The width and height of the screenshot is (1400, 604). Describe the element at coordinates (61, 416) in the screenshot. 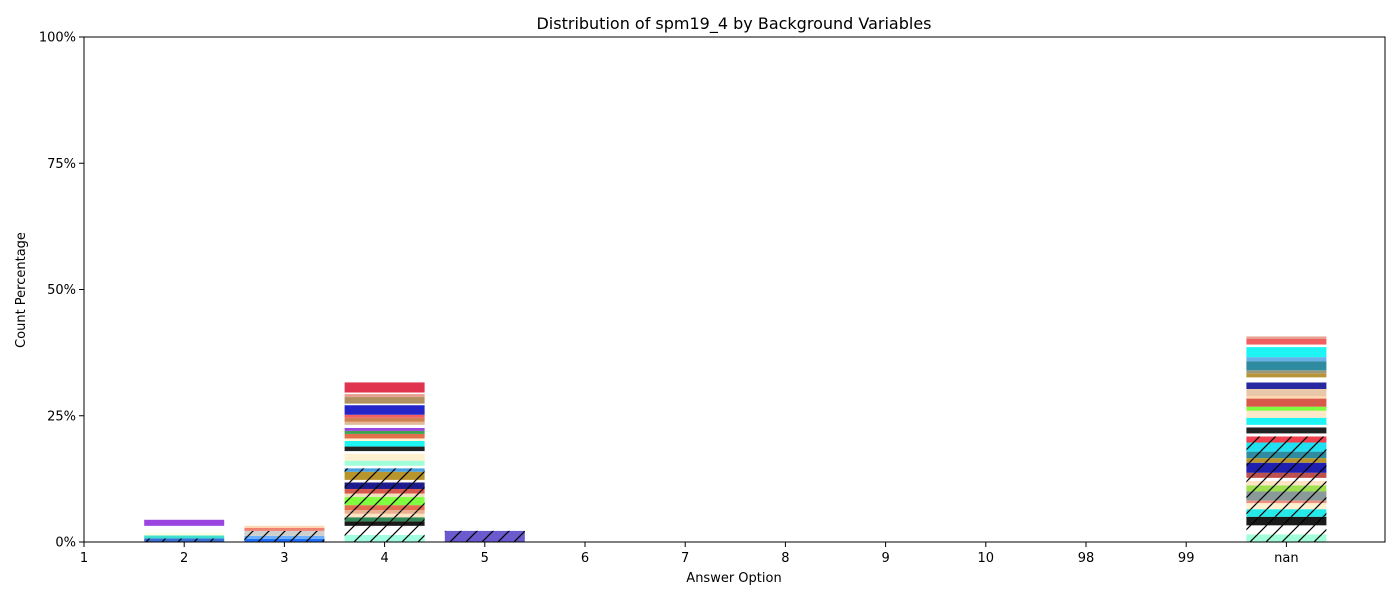

I see `y-tick-label: 25%` at that location.